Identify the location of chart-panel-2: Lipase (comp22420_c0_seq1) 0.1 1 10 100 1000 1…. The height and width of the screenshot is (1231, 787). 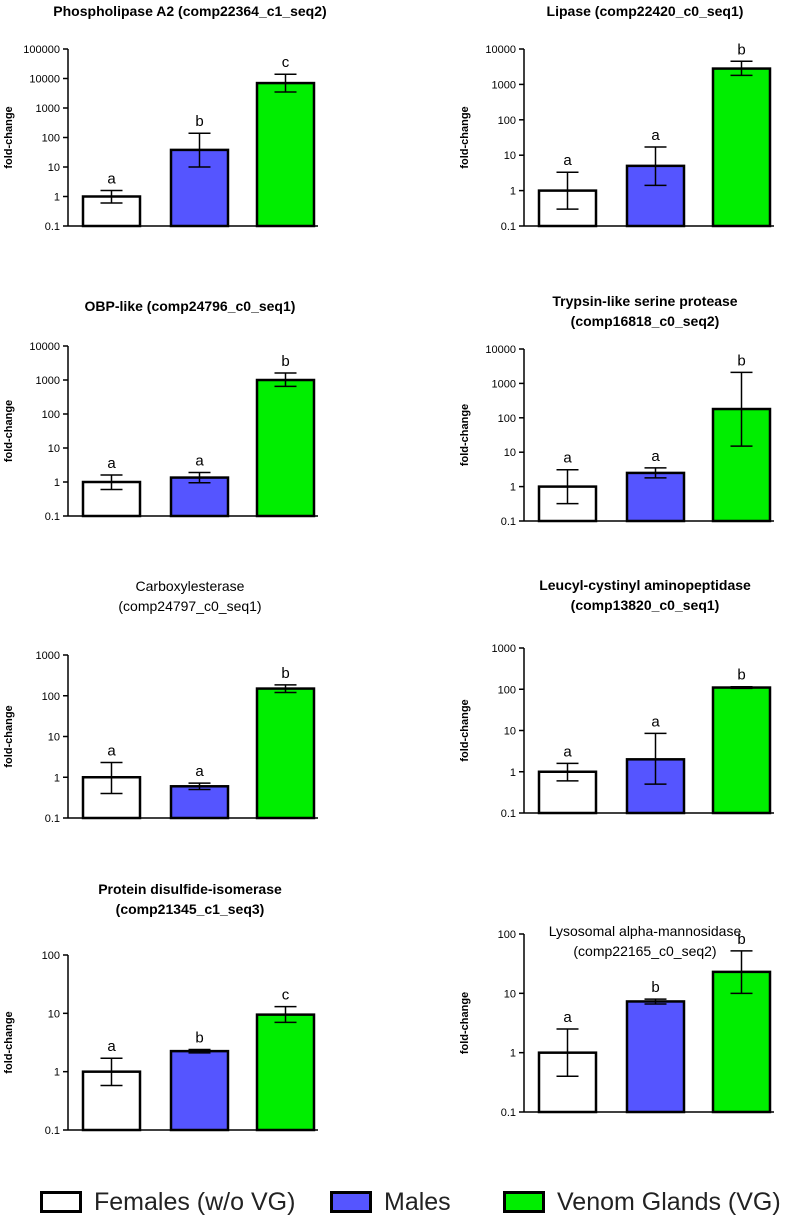
(616, 118).